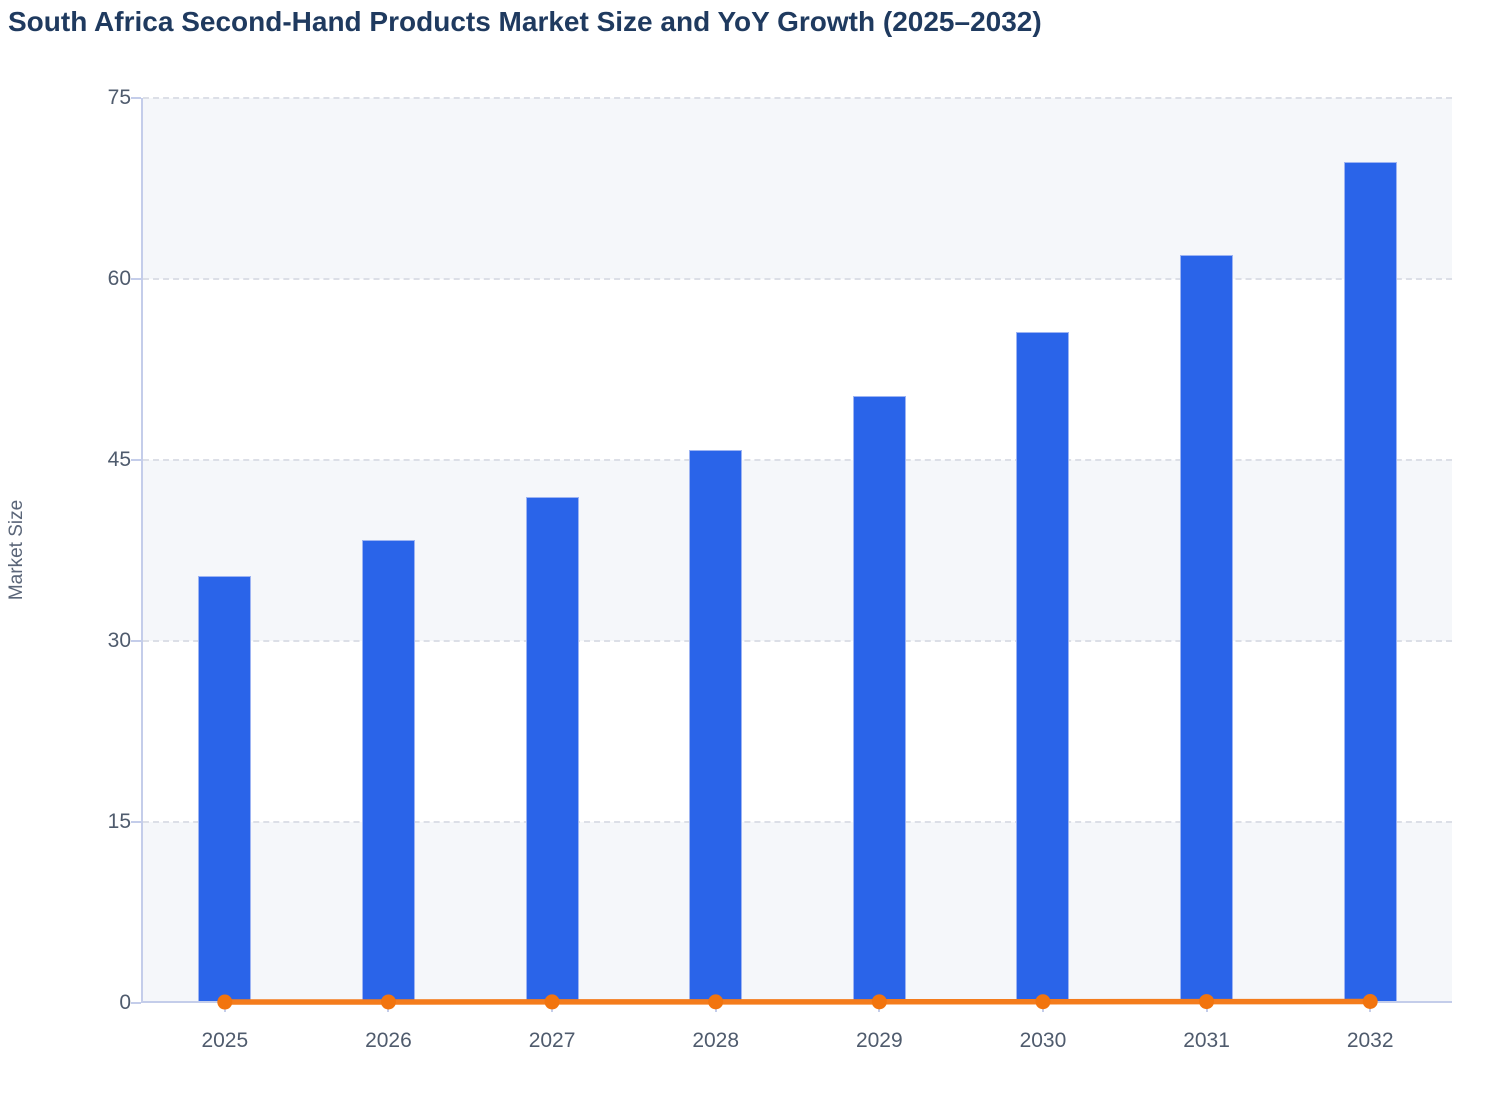 Image resolution: width=1508 pixels, height=1120 pixels. I want to click on x-axis-tick-label: 2030, so click(1043, 1040).